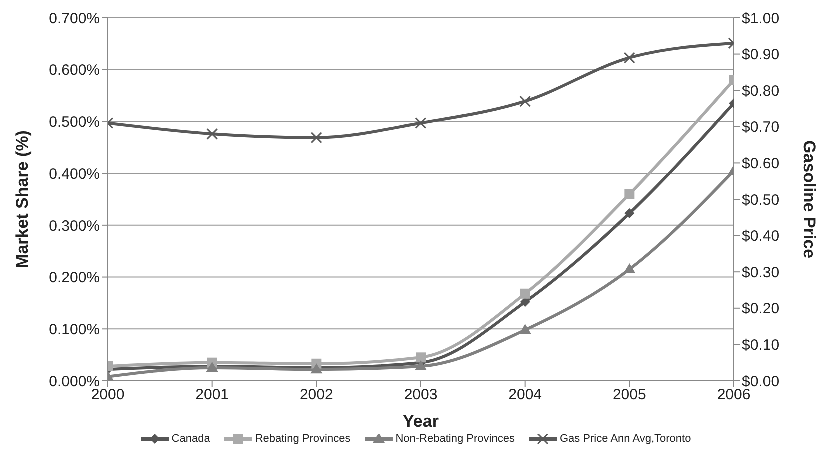 The height and width of the screenshot is (453, 832). Describe the element at coordinates (629, 395) in the screenshot. I see `x-tick-label: 2005` at that location.